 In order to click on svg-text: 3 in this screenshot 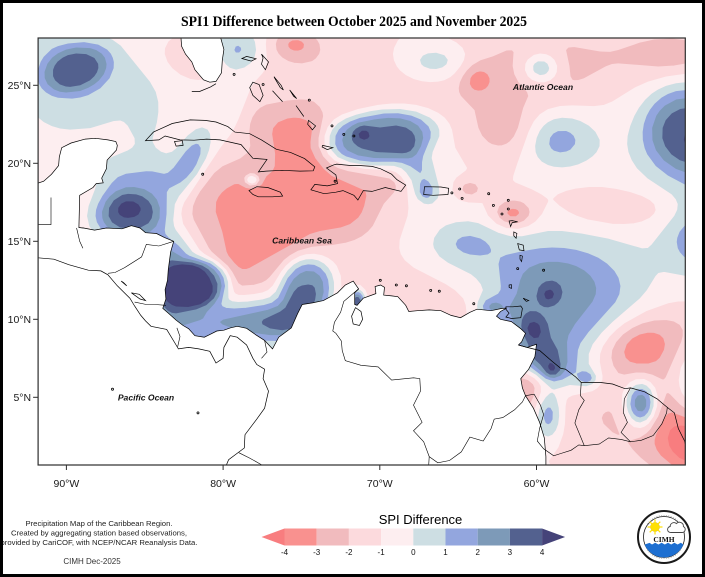, I will do `click(510, 552)`.